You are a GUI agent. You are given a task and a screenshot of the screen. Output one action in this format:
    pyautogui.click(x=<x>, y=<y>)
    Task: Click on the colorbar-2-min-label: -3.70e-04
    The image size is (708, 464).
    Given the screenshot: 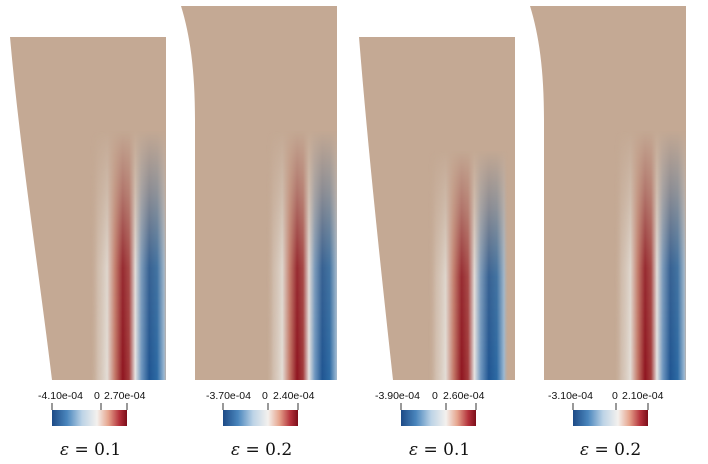 What is the action you would take?
    pyautogui.click(x=228, y=396)
    